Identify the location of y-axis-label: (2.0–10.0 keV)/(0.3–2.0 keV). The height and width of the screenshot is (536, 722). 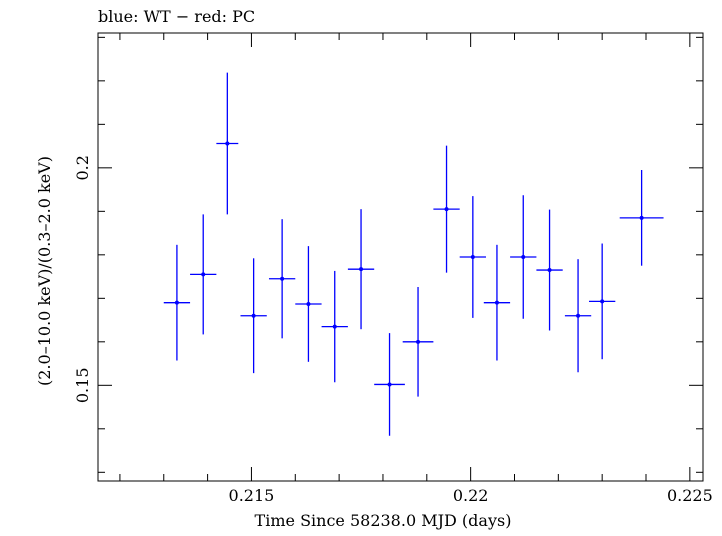
(44, 271).